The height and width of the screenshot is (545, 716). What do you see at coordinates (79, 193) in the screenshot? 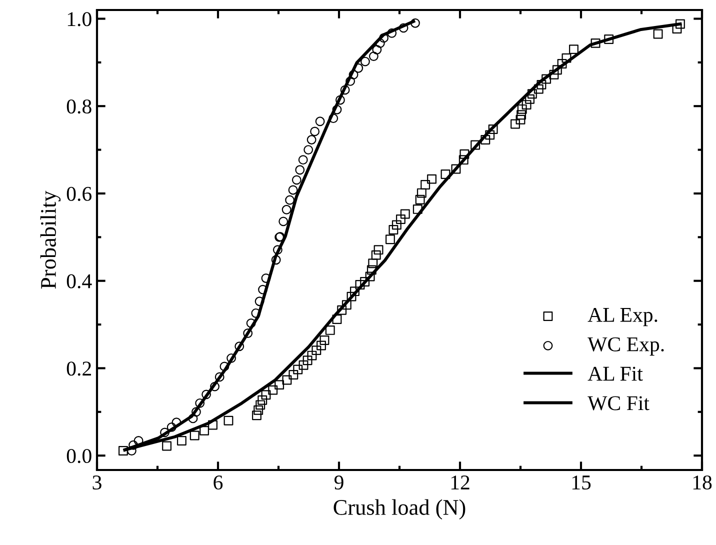
I see `y-tick-label: 0.6` at bounding box center [79, 193].